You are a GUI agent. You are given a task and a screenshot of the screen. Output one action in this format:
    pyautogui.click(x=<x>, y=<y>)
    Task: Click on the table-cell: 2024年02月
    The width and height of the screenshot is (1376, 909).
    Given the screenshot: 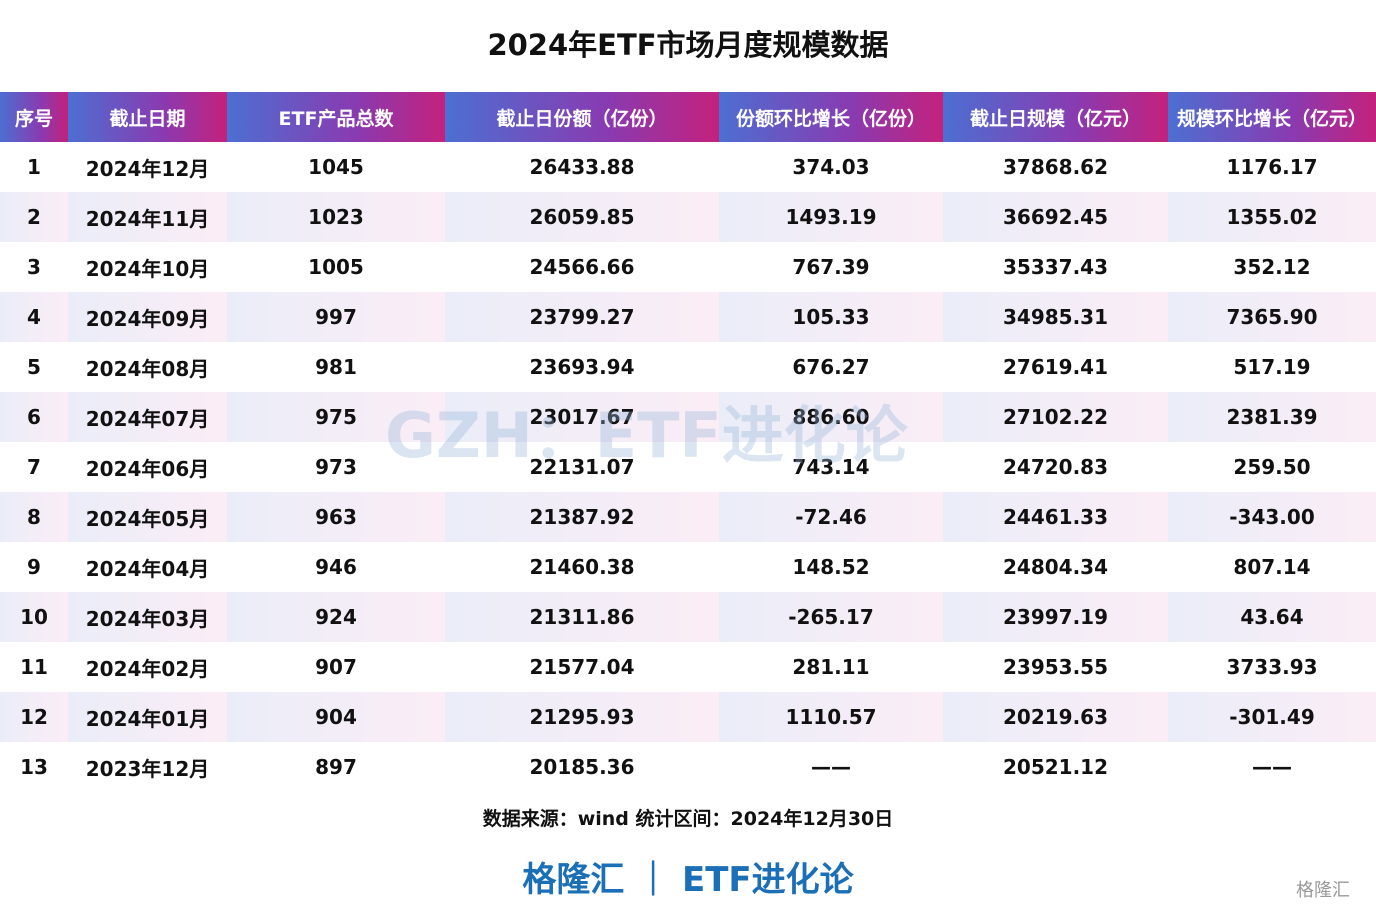 What is the action you would take?
    pyautogui.click(x=147, y=668)
    